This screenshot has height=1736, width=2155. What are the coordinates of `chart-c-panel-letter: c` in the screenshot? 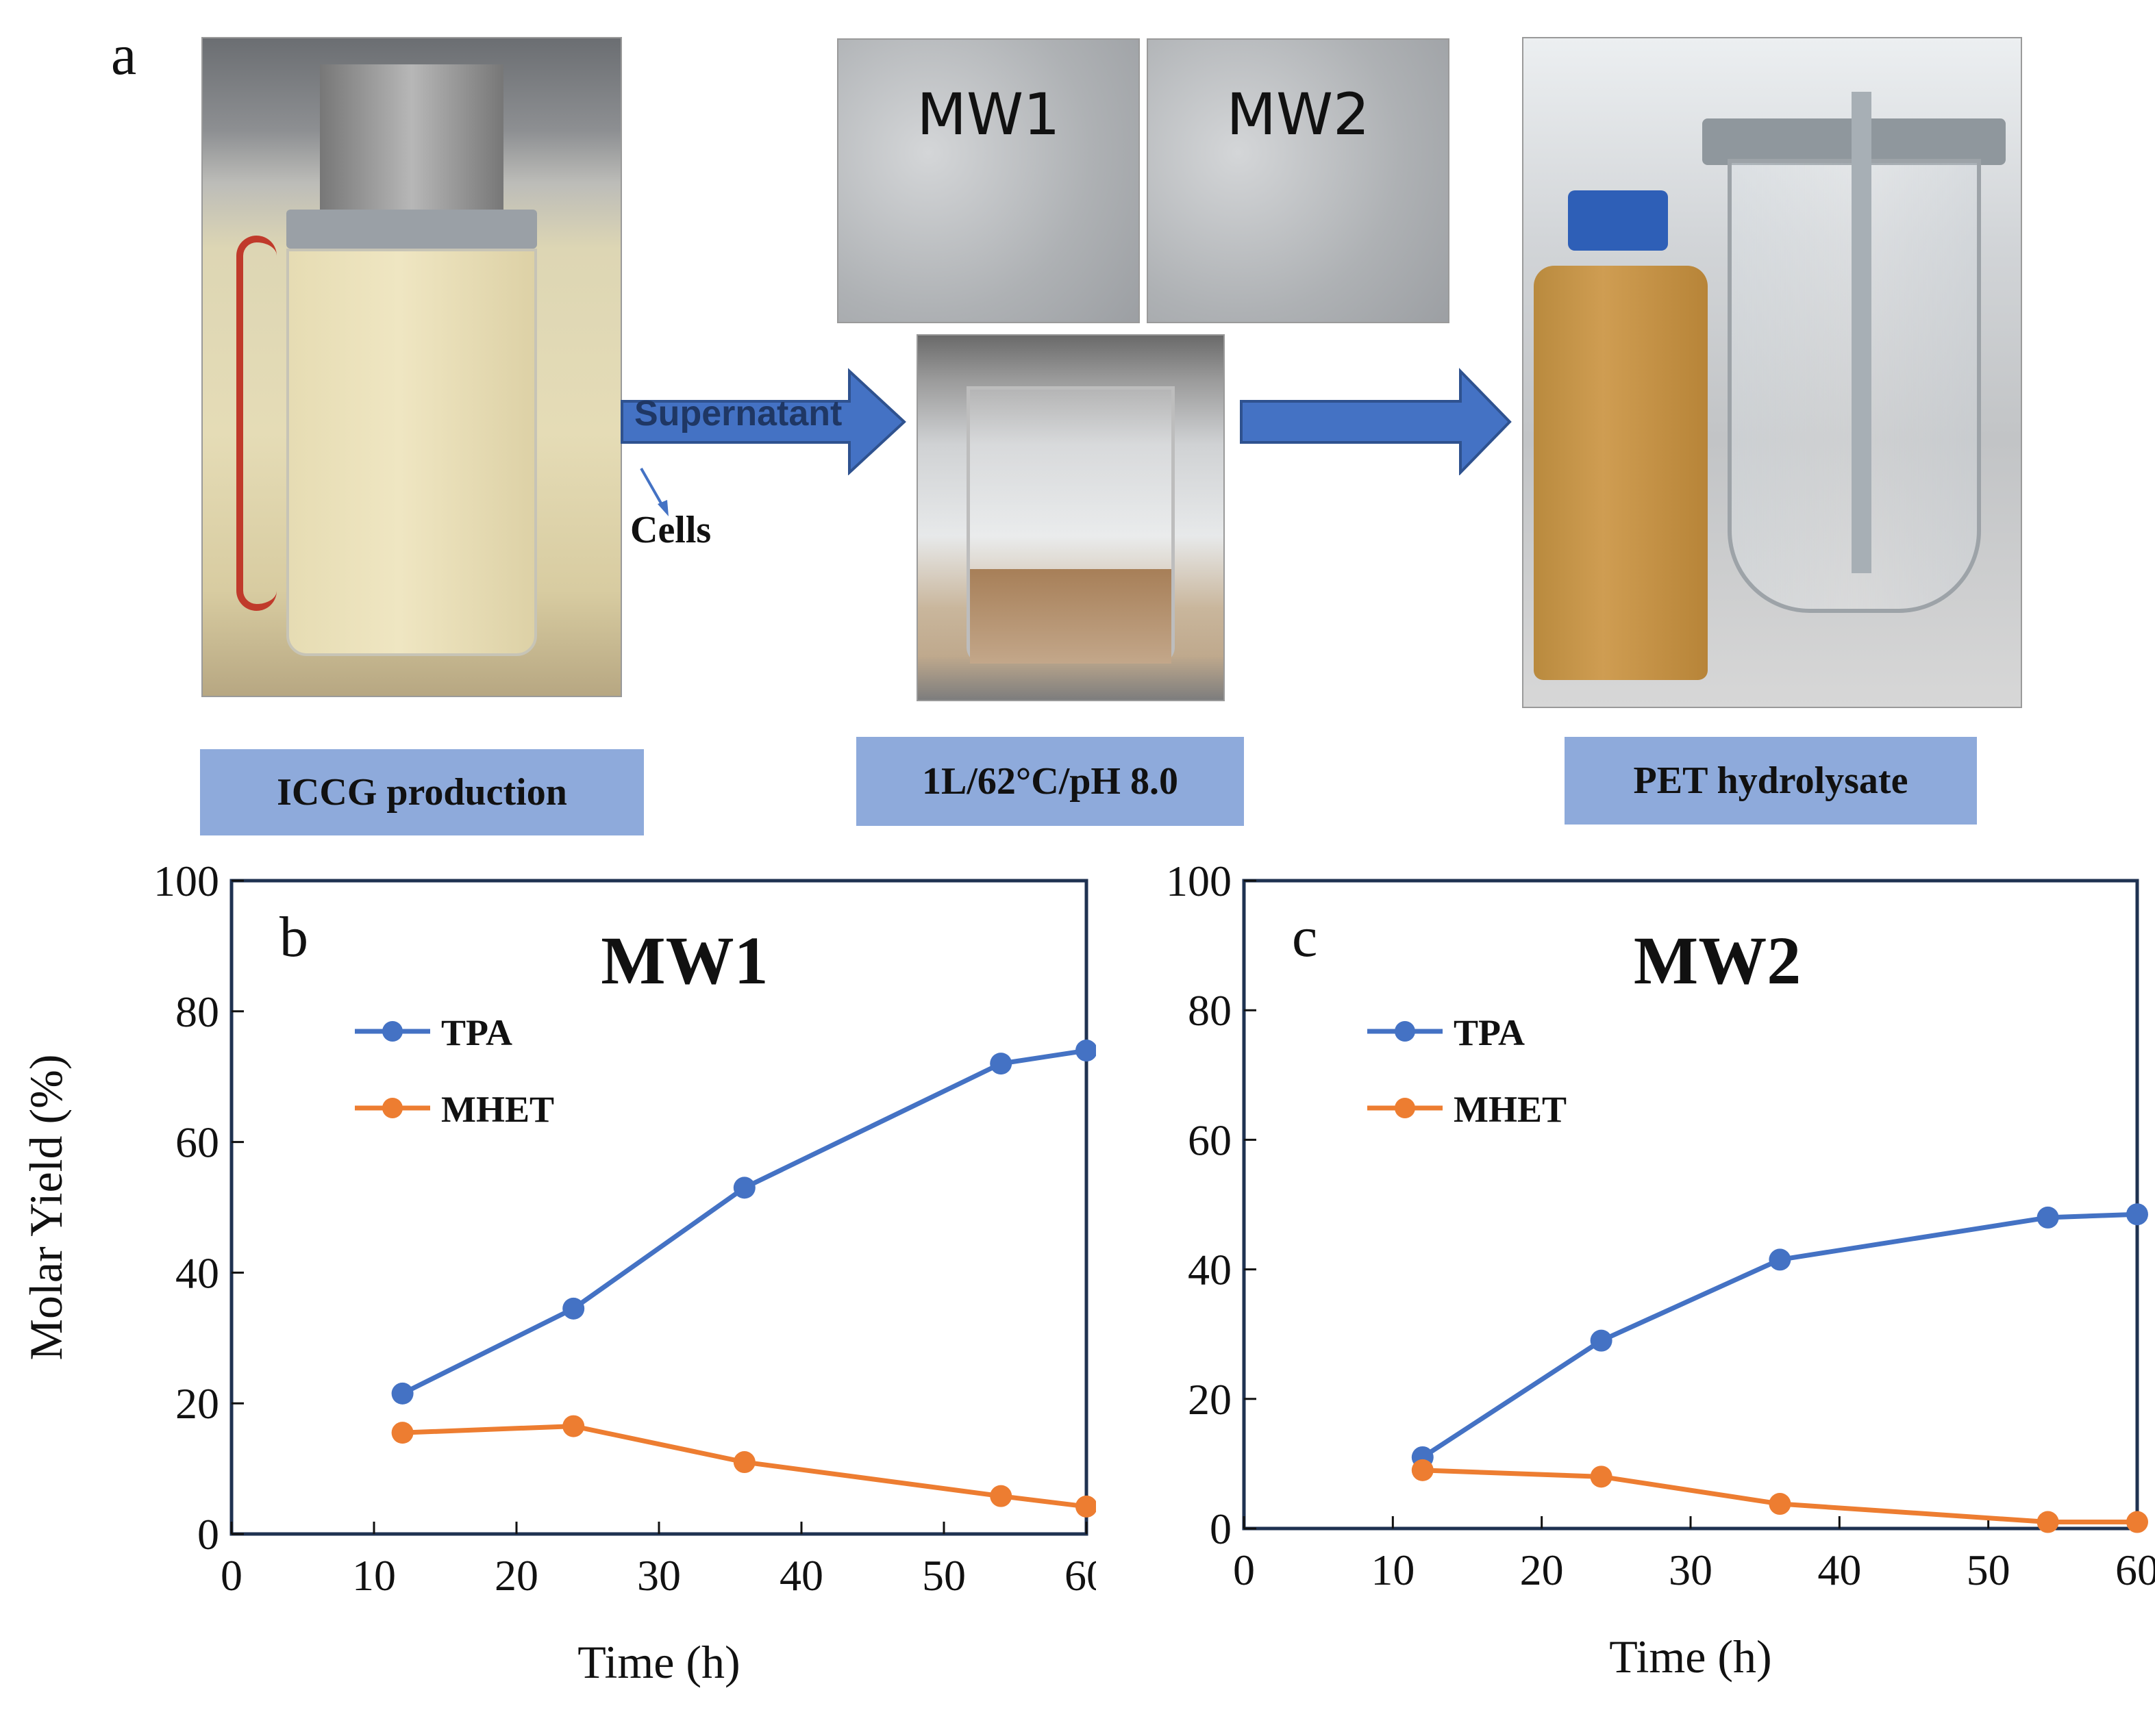 It's located at (1304, 937).